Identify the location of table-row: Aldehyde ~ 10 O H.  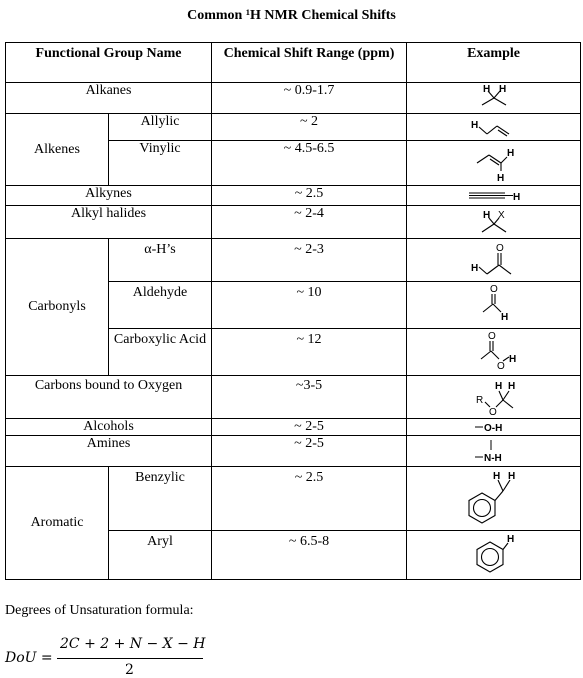
(294, 305).